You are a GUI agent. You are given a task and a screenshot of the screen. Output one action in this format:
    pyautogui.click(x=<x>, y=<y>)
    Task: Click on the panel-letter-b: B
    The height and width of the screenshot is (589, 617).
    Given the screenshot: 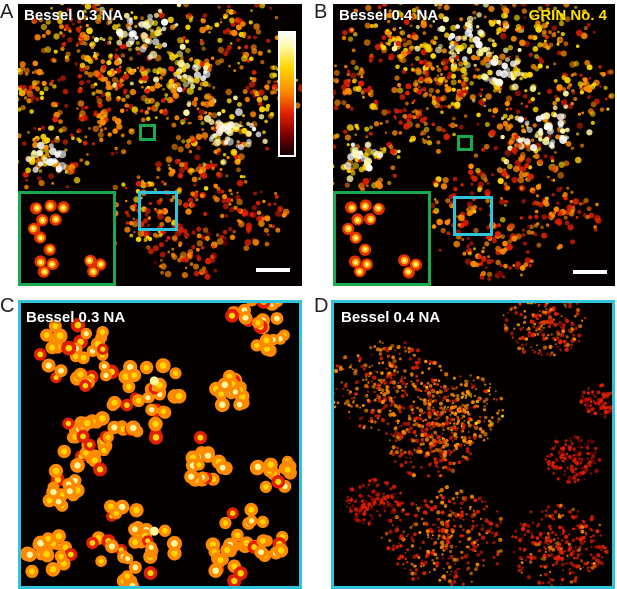 What is the action you would take?
    pyautogui.click(x=321, y=12)
    